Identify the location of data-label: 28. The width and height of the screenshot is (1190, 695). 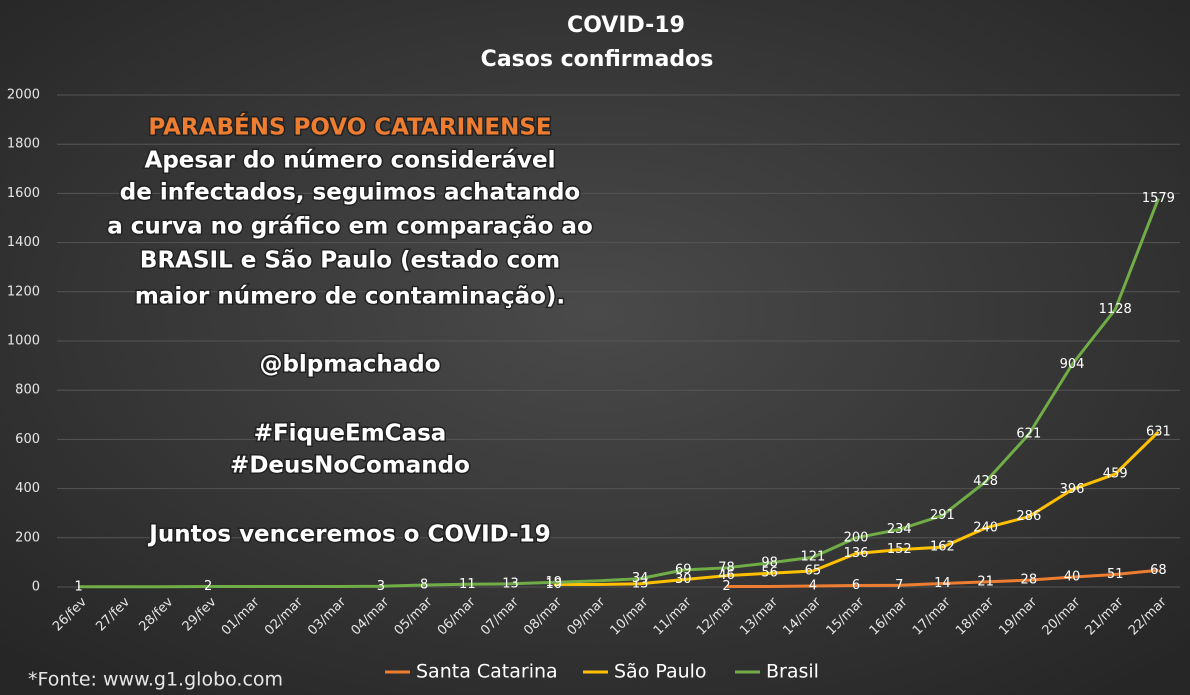
(1029, 580).